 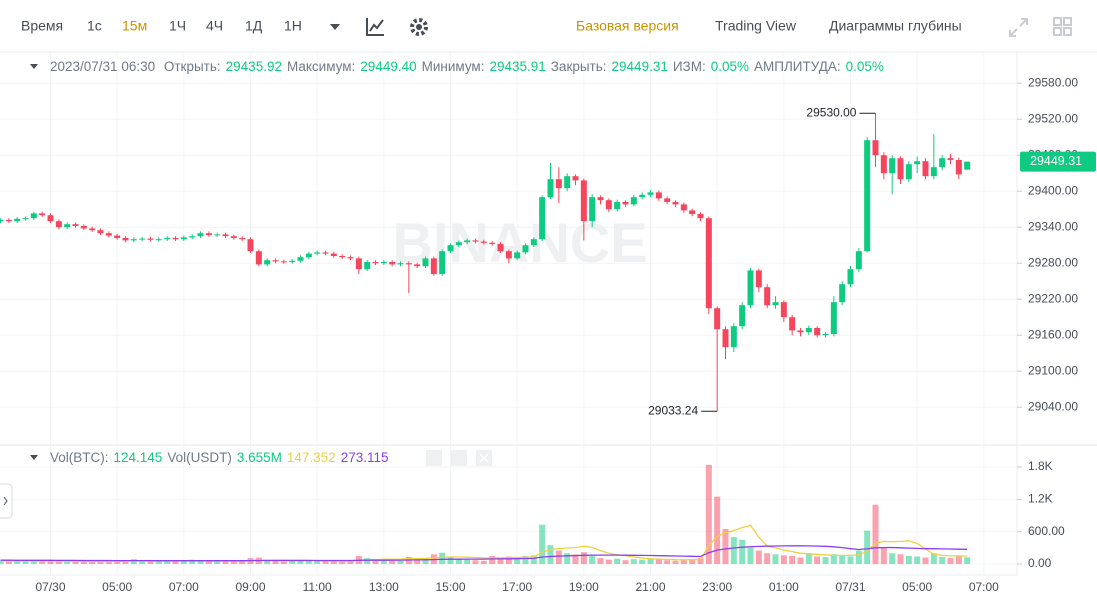 What do you see at coordinates (850, 587) in the screenshot?
I see `x-tick-label: 07/31` at bounding box center [850, 587].